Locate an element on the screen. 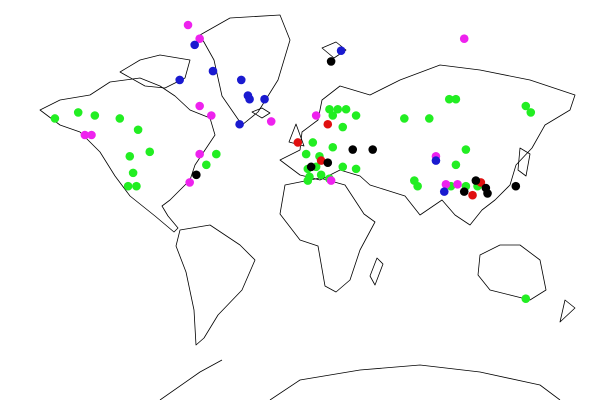  north-america is located at coordinates (127, 155).